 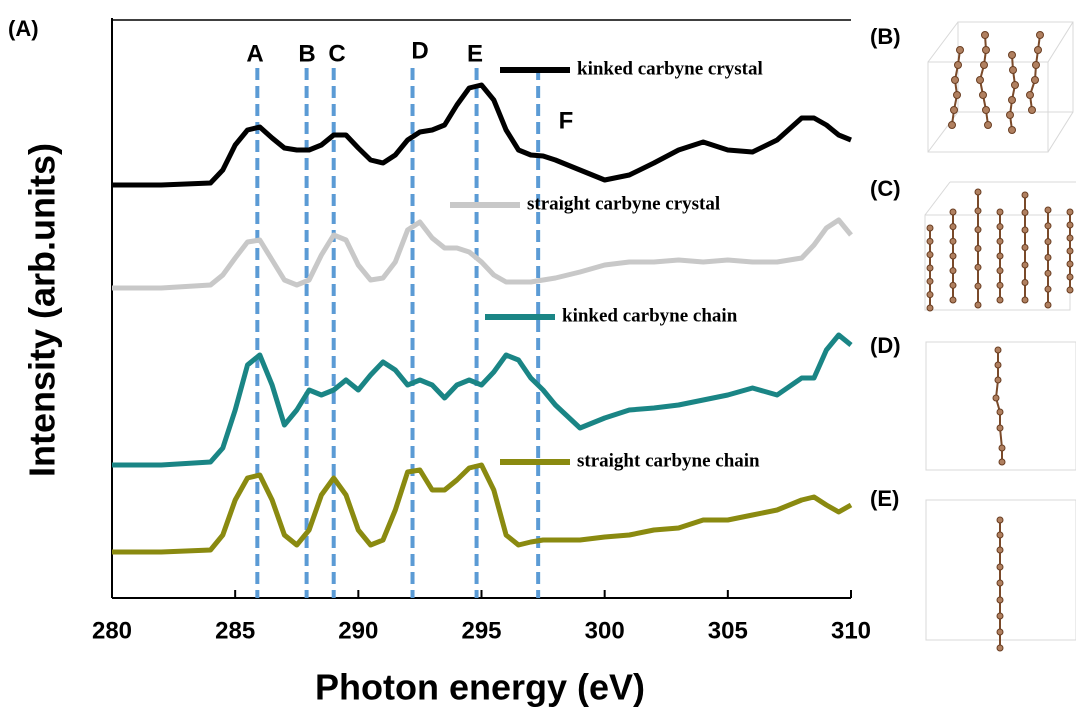 I want to click on annotation-label: C, so click(x=336, y=53).